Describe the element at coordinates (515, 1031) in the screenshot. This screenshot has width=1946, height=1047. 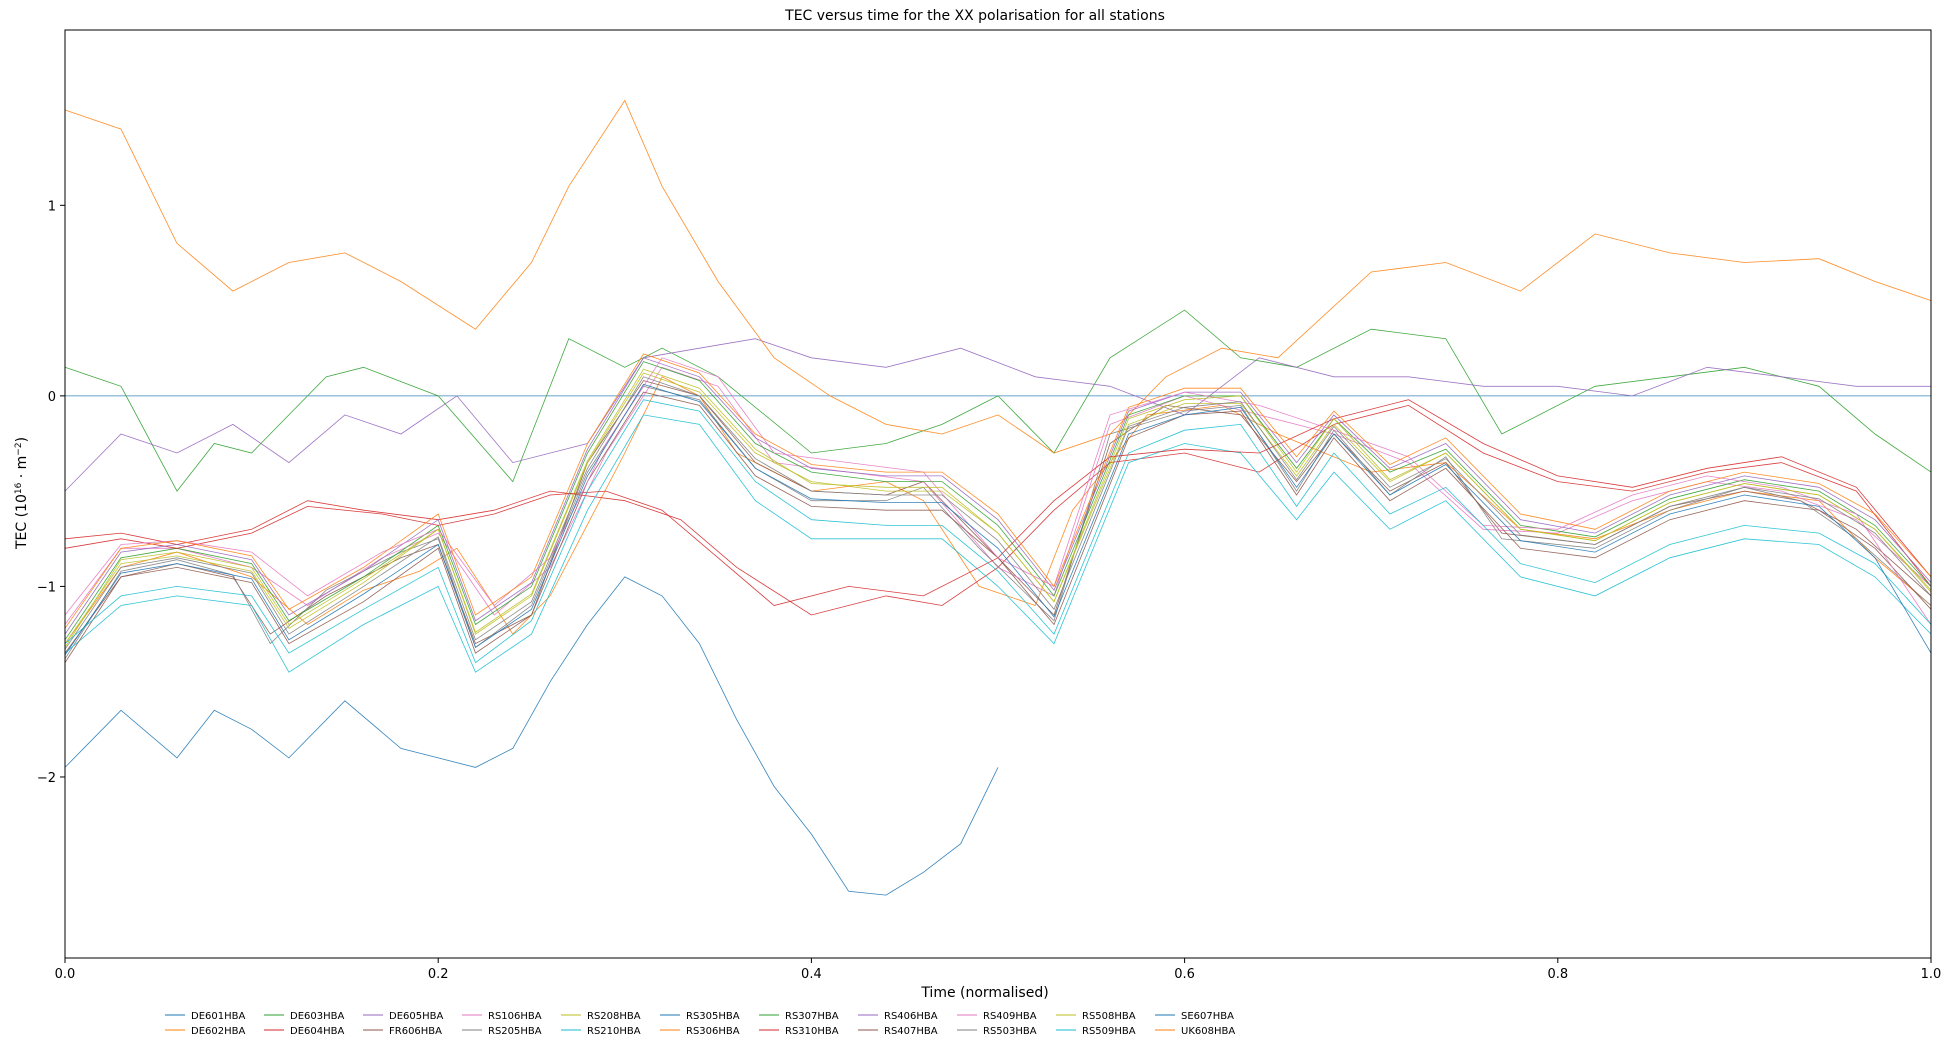
I see `legend-label: RS205HBA` at that location.